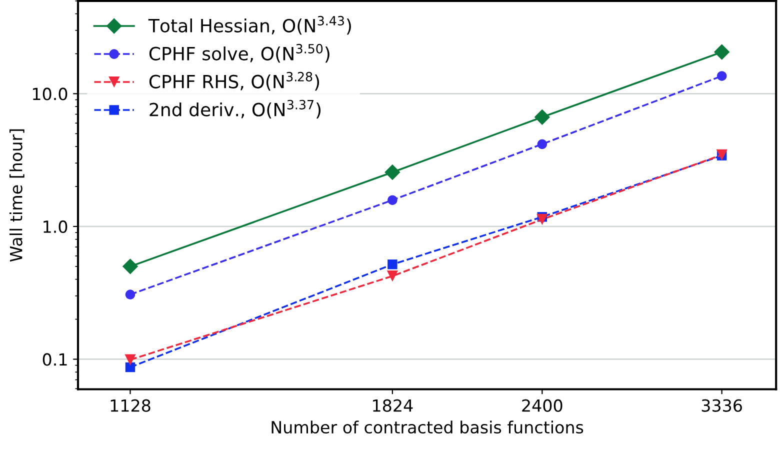 This screenshot has height=450, width=780. I want to click on legend-label: CPHF RHS, O(N$^{3.28}$), so click(234, 81).